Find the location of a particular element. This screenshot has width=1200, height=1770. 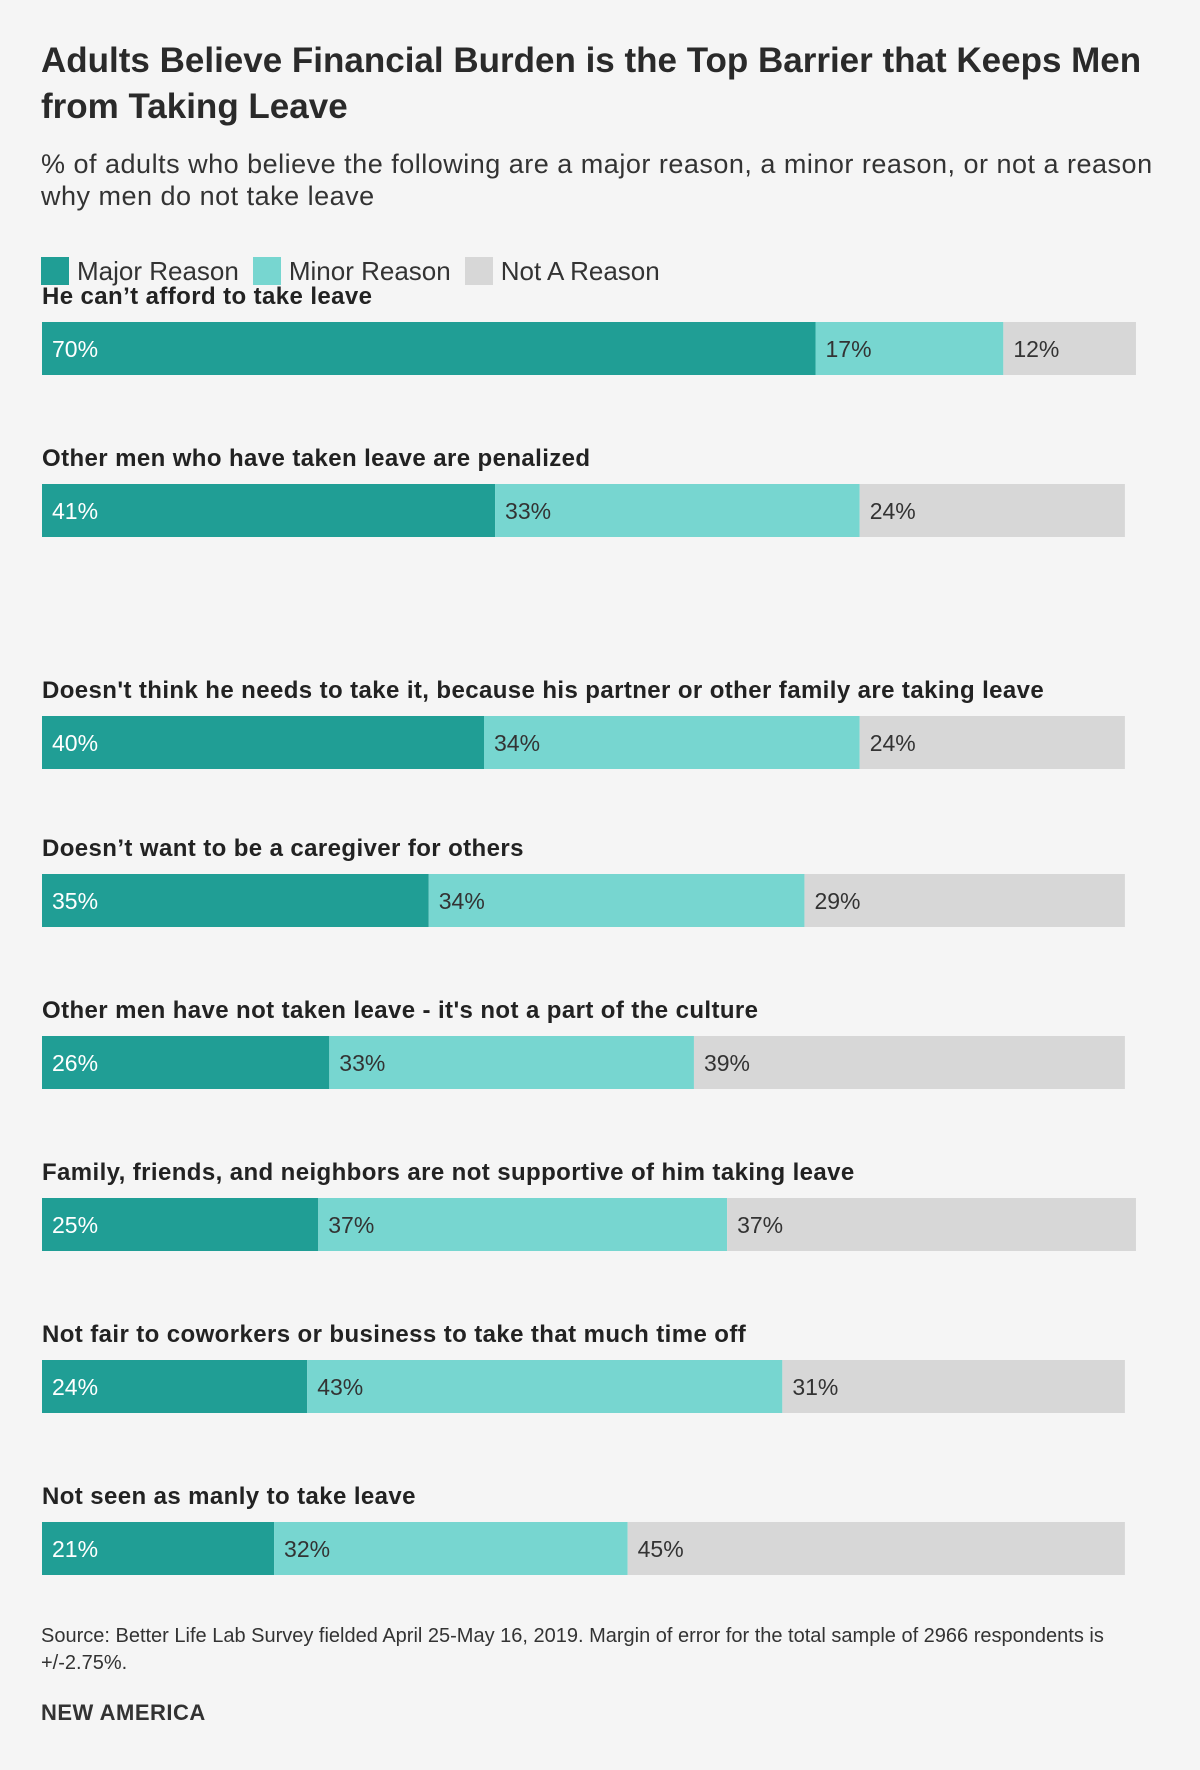

category-label: Not seen as manly to take leave is located at coordinates (229, 1496).